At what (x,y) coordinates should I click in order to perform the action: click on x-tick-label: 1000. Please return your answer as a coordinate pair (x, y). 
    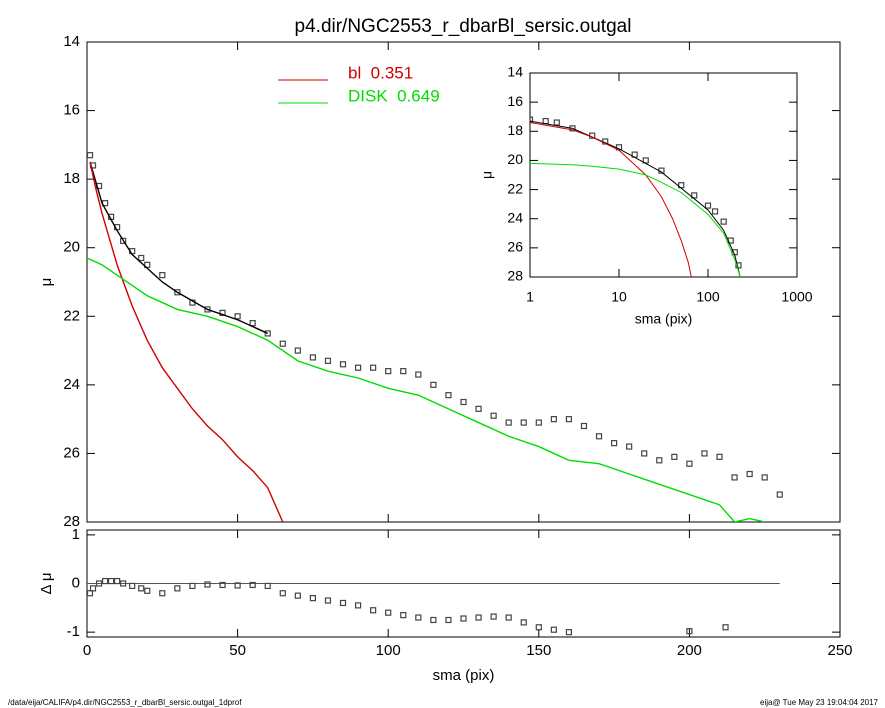
    Looking at the image, I should click on (796, 297).